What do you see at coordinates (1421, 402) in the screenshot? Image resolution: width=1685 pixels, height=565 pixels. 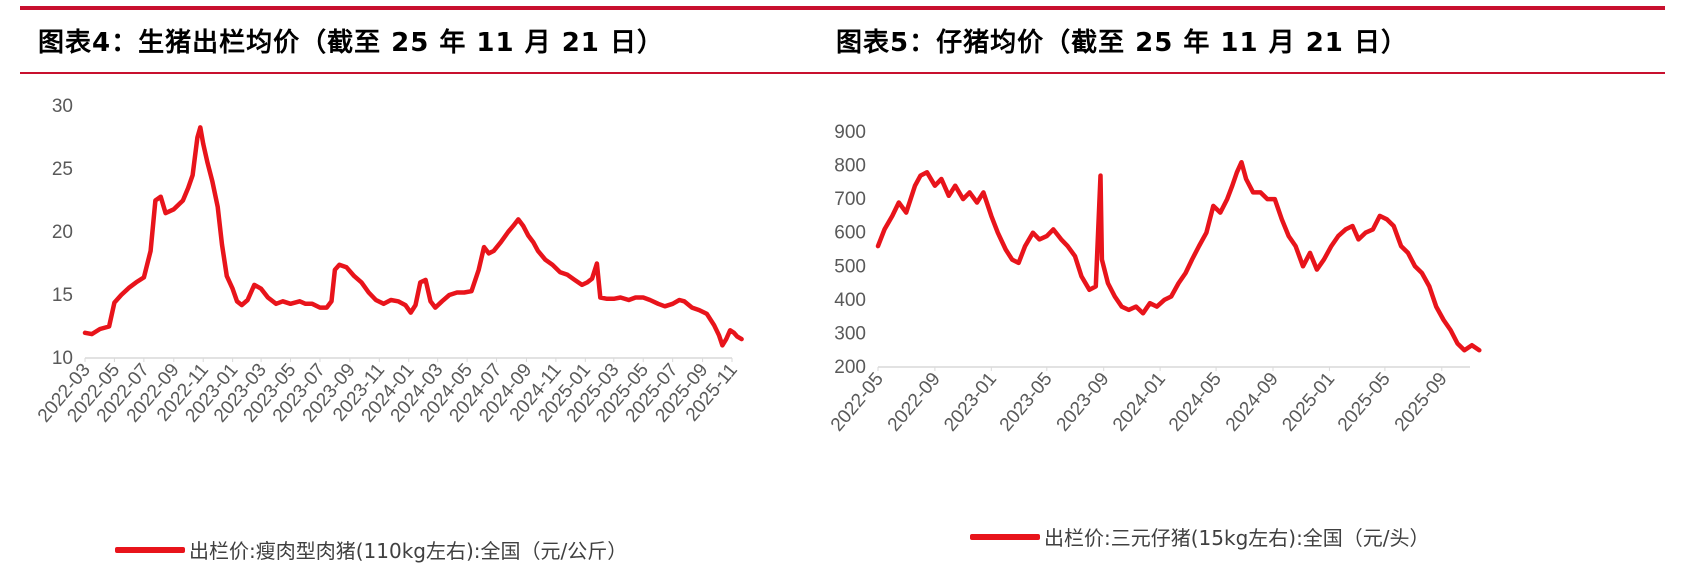 I see `x-tick-label: 2025-09` at bounding box center [1421, 402].